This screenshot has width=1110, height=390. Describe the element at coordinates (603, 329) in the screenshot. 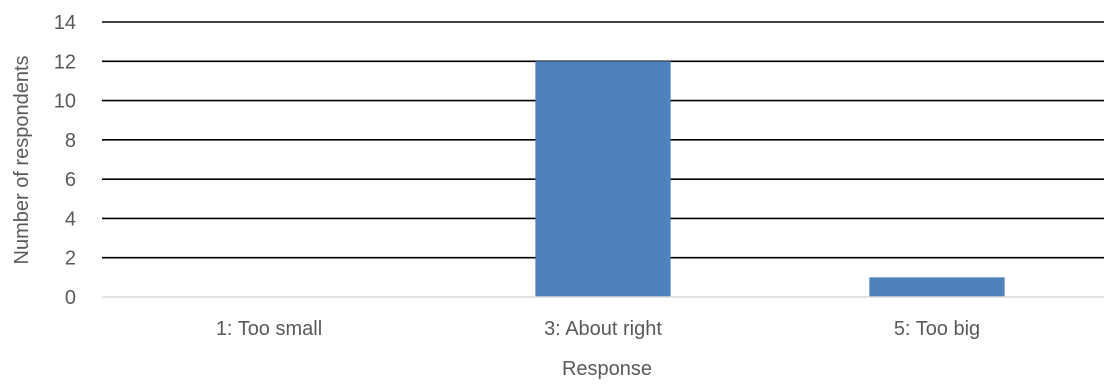

I see `x-tick-label: 3: About right` at that location.